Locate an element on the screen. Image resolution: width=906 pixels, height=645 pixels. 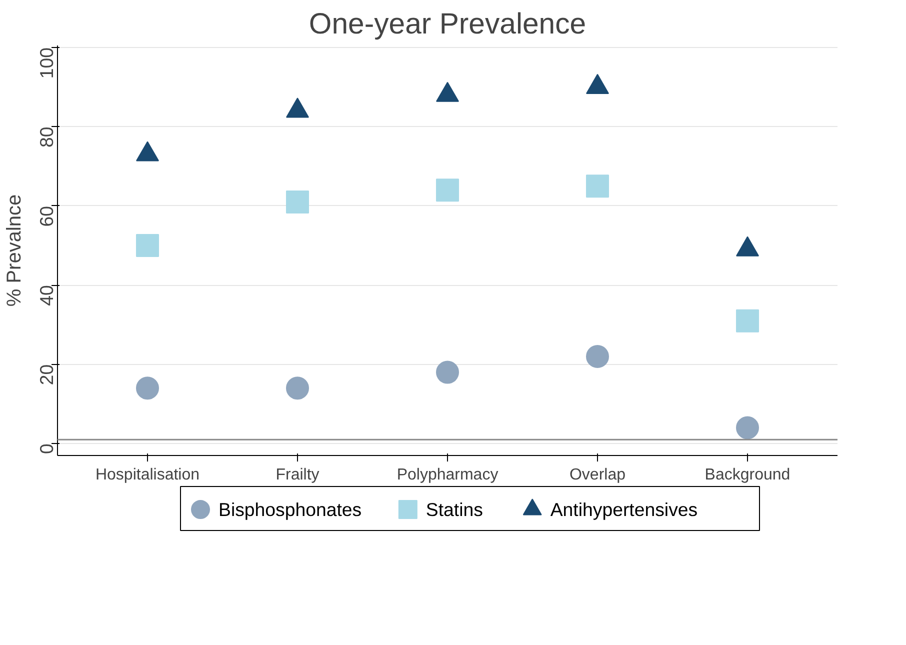
y-tick-label: 80 is located at coordinates (46, 137).